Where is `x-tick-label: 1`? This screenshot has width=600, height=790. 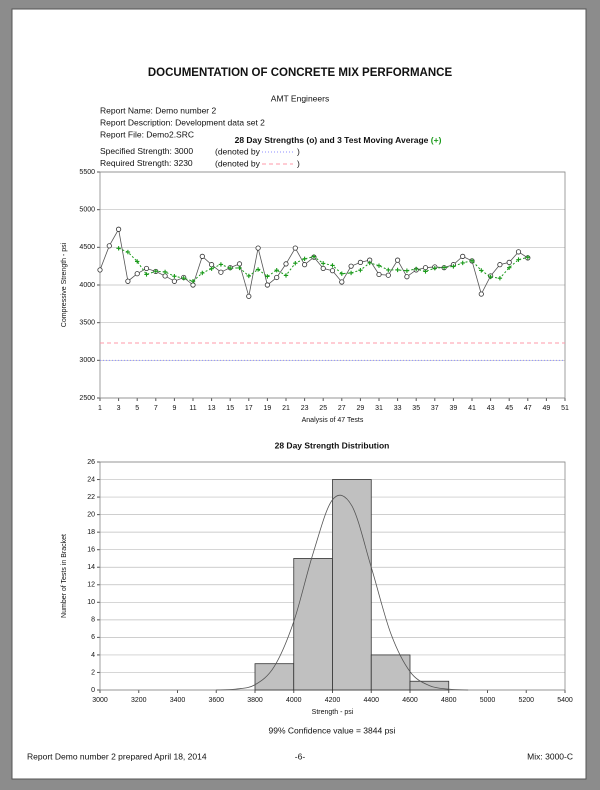
x-tick-label: 1 is located at coordinates (100, 408).